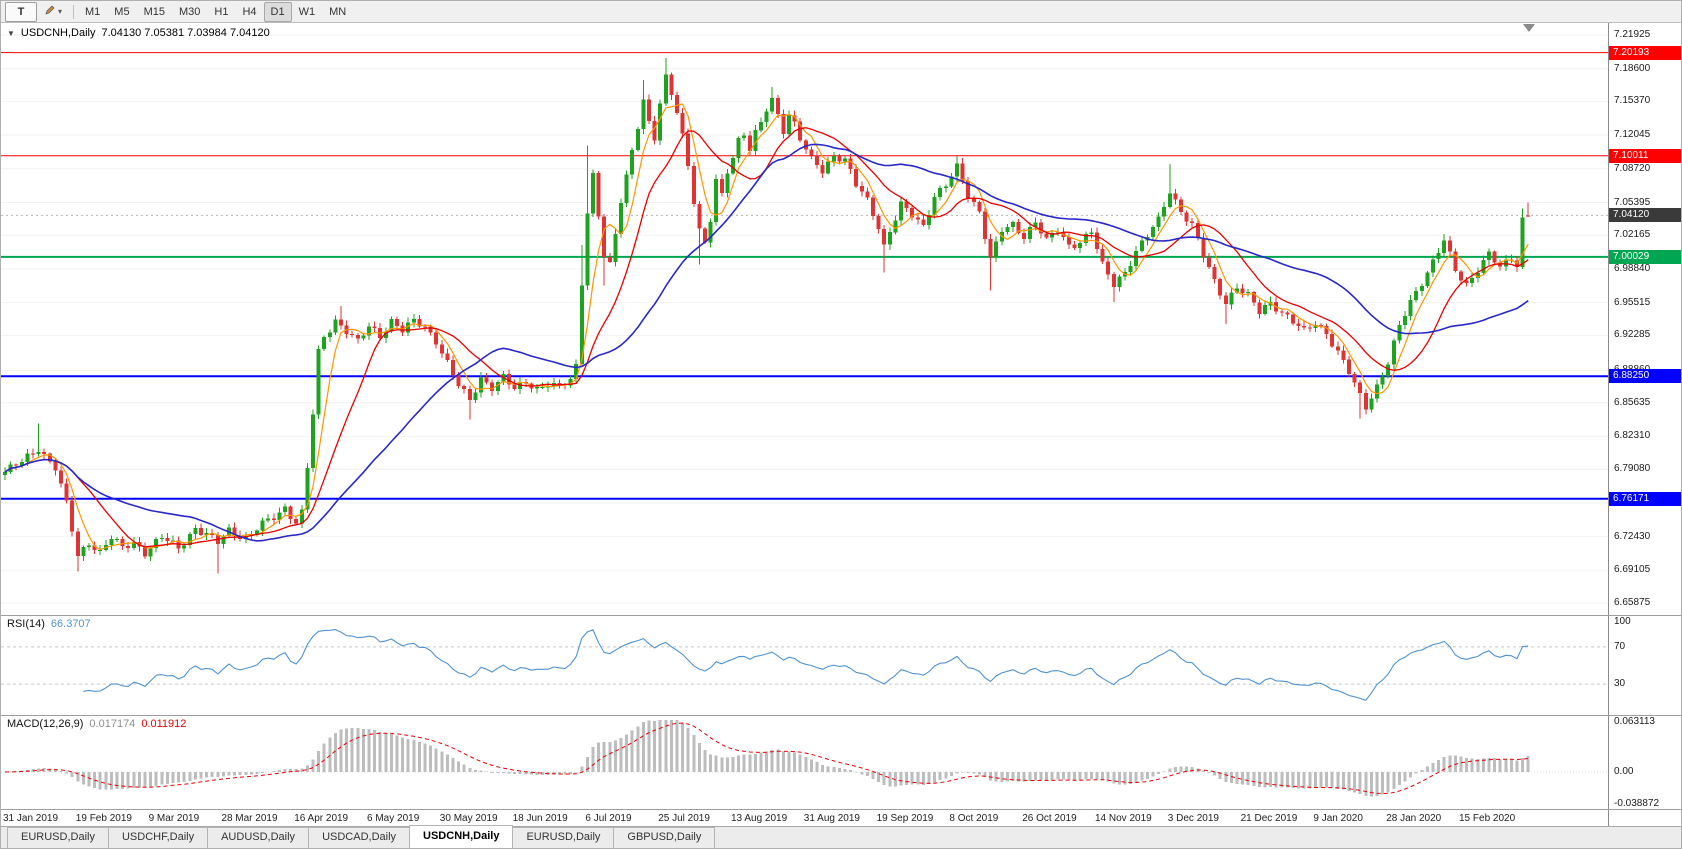  What do you see at coordinates (249, 818) in the screenshot?
I see `date-label: 28 Mar 2019` at bounding box center [249, 818].